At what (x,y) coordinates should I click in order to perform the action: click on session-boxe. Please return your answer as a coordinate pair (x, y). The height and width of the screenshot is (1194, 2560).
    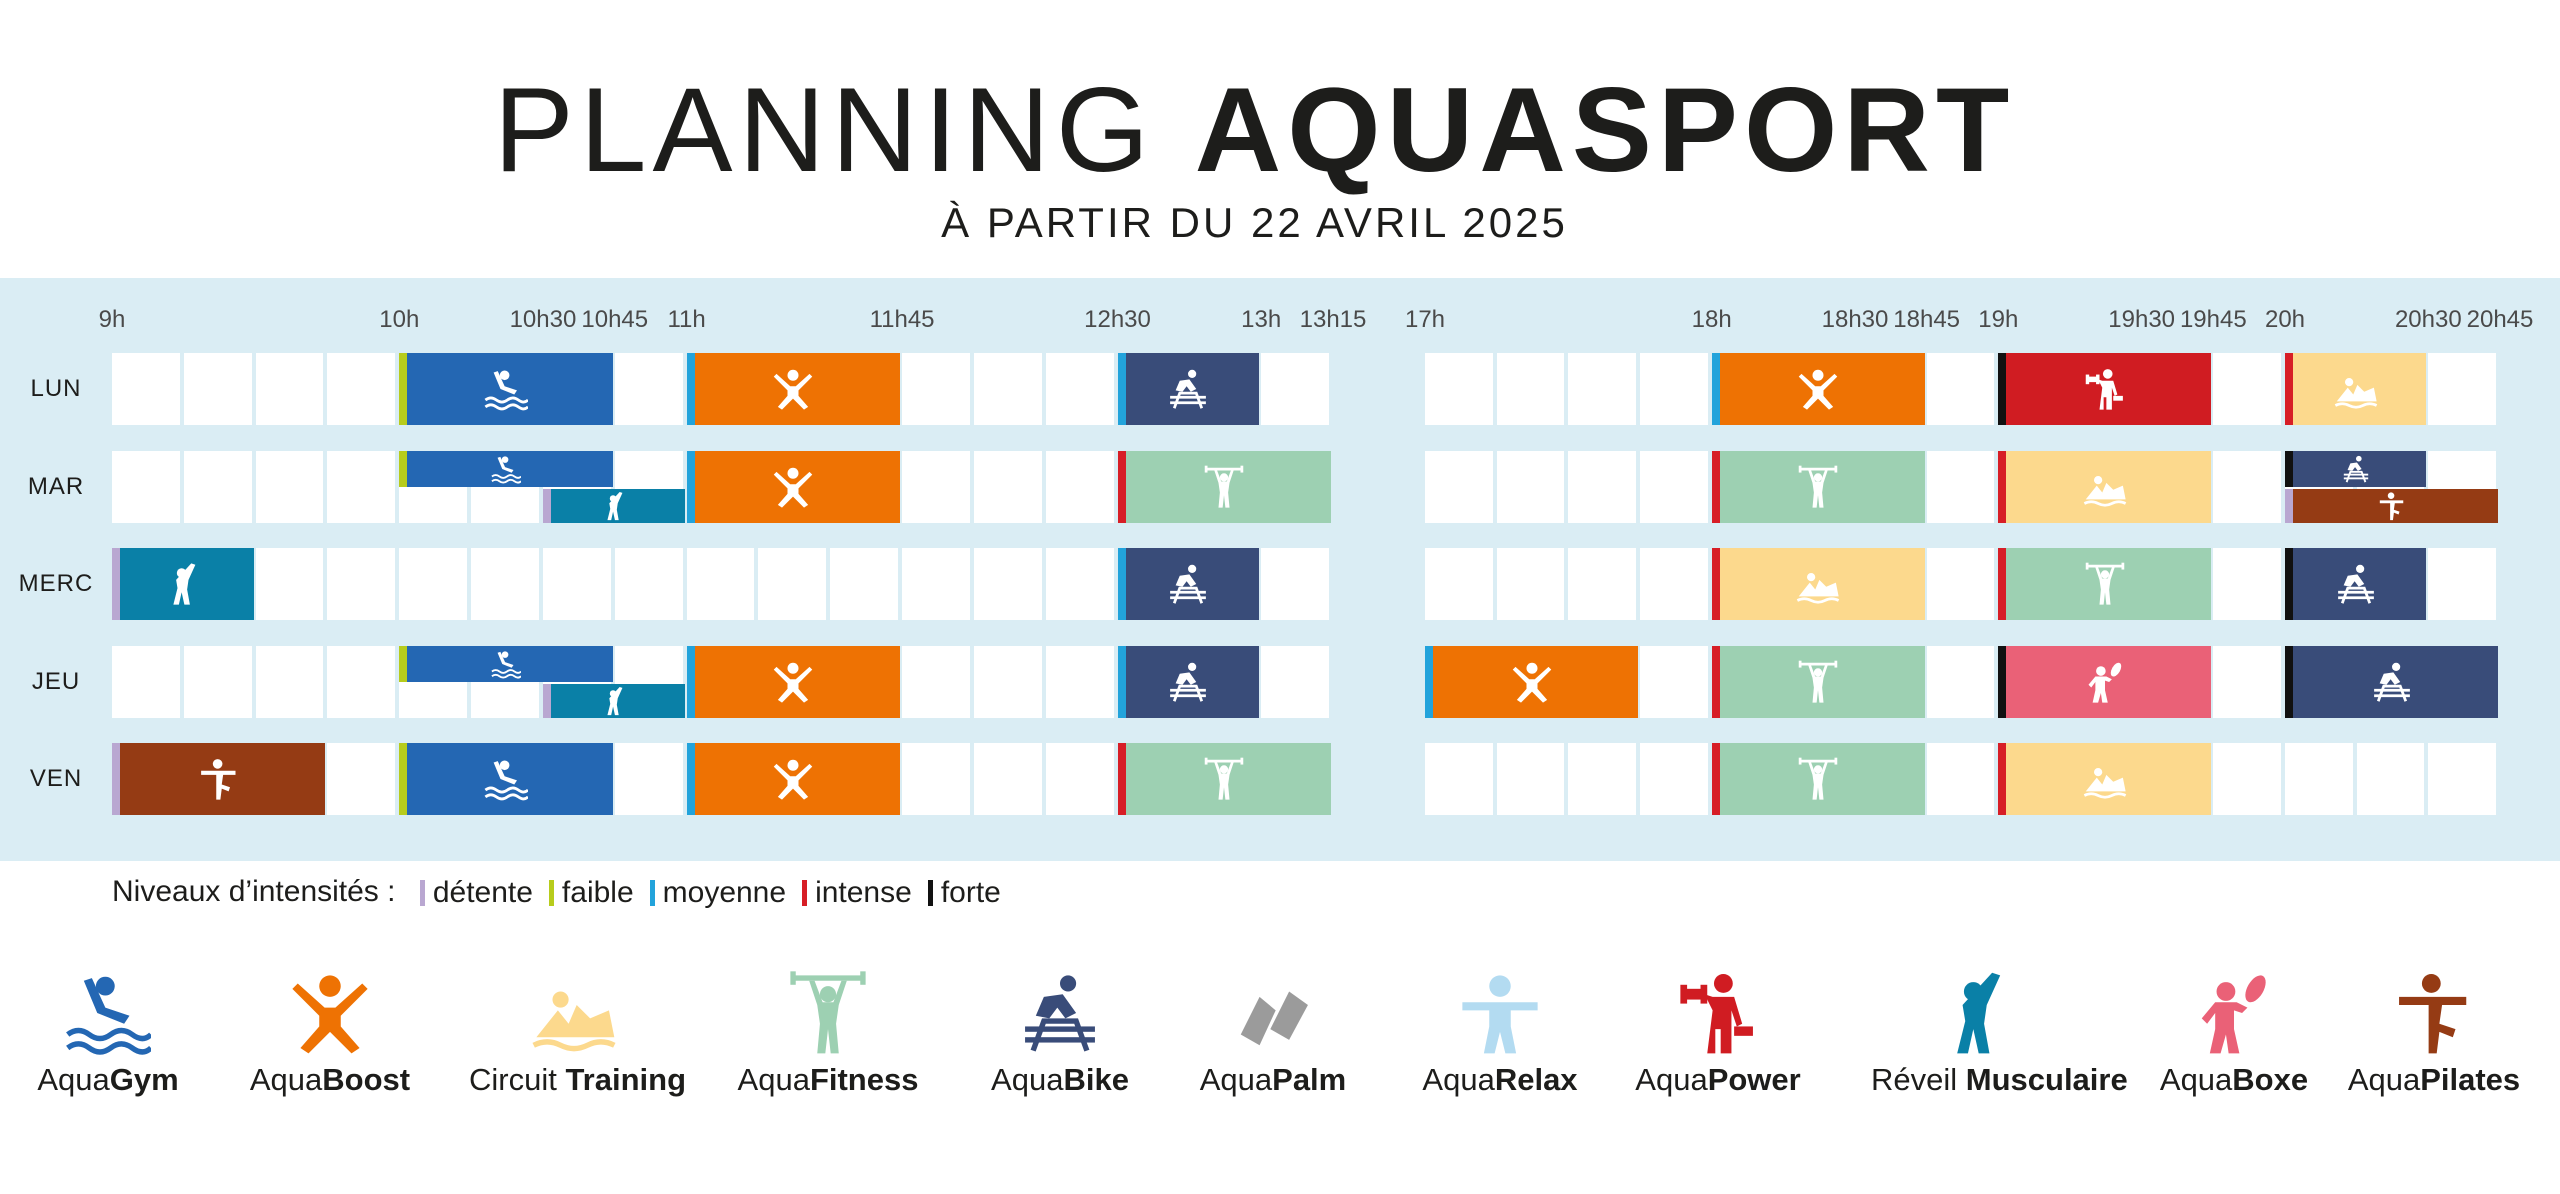
    Looking at the image, I should click on (2105, 681).